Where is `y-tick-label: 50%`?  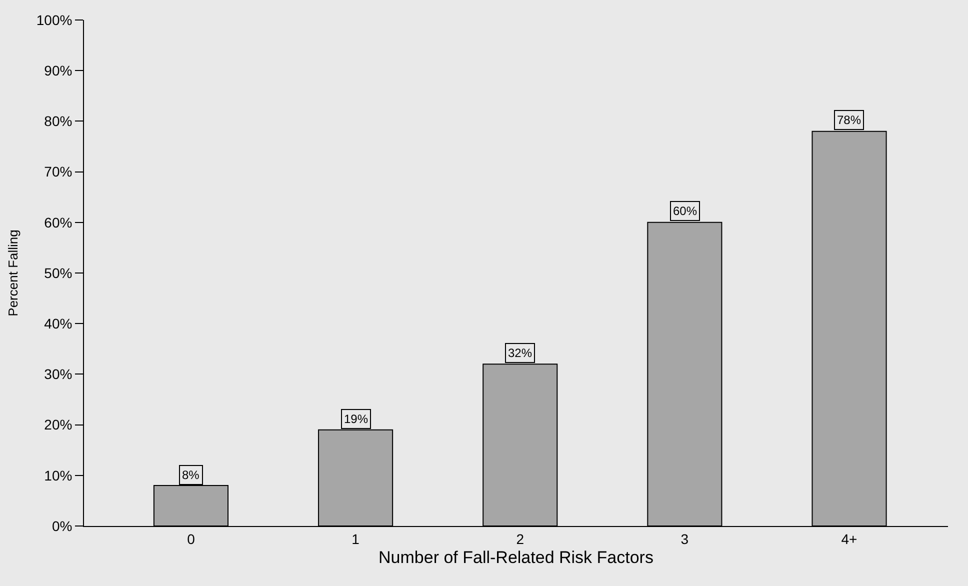 y-tick-label: 50% is located at coordinates (58, 272).